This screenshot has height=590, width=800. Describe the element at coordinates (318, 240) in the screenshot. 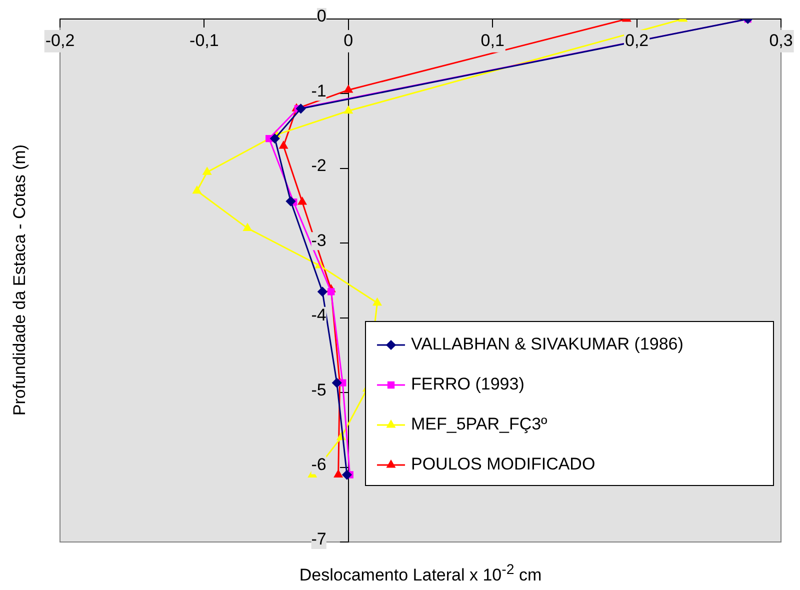

I see `y-tick-label: -3` at that location.